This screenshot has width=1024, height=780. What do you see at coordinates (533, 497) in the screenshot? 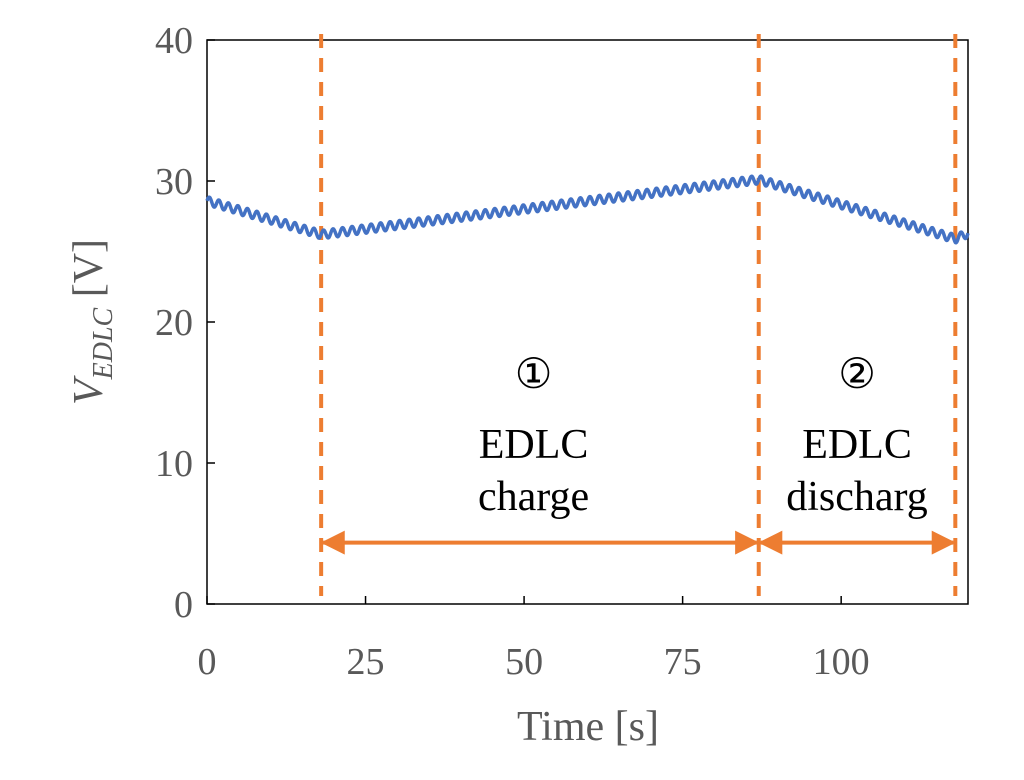
I see `phase-label-line2-1: charge` at bounding box center [533, 497].